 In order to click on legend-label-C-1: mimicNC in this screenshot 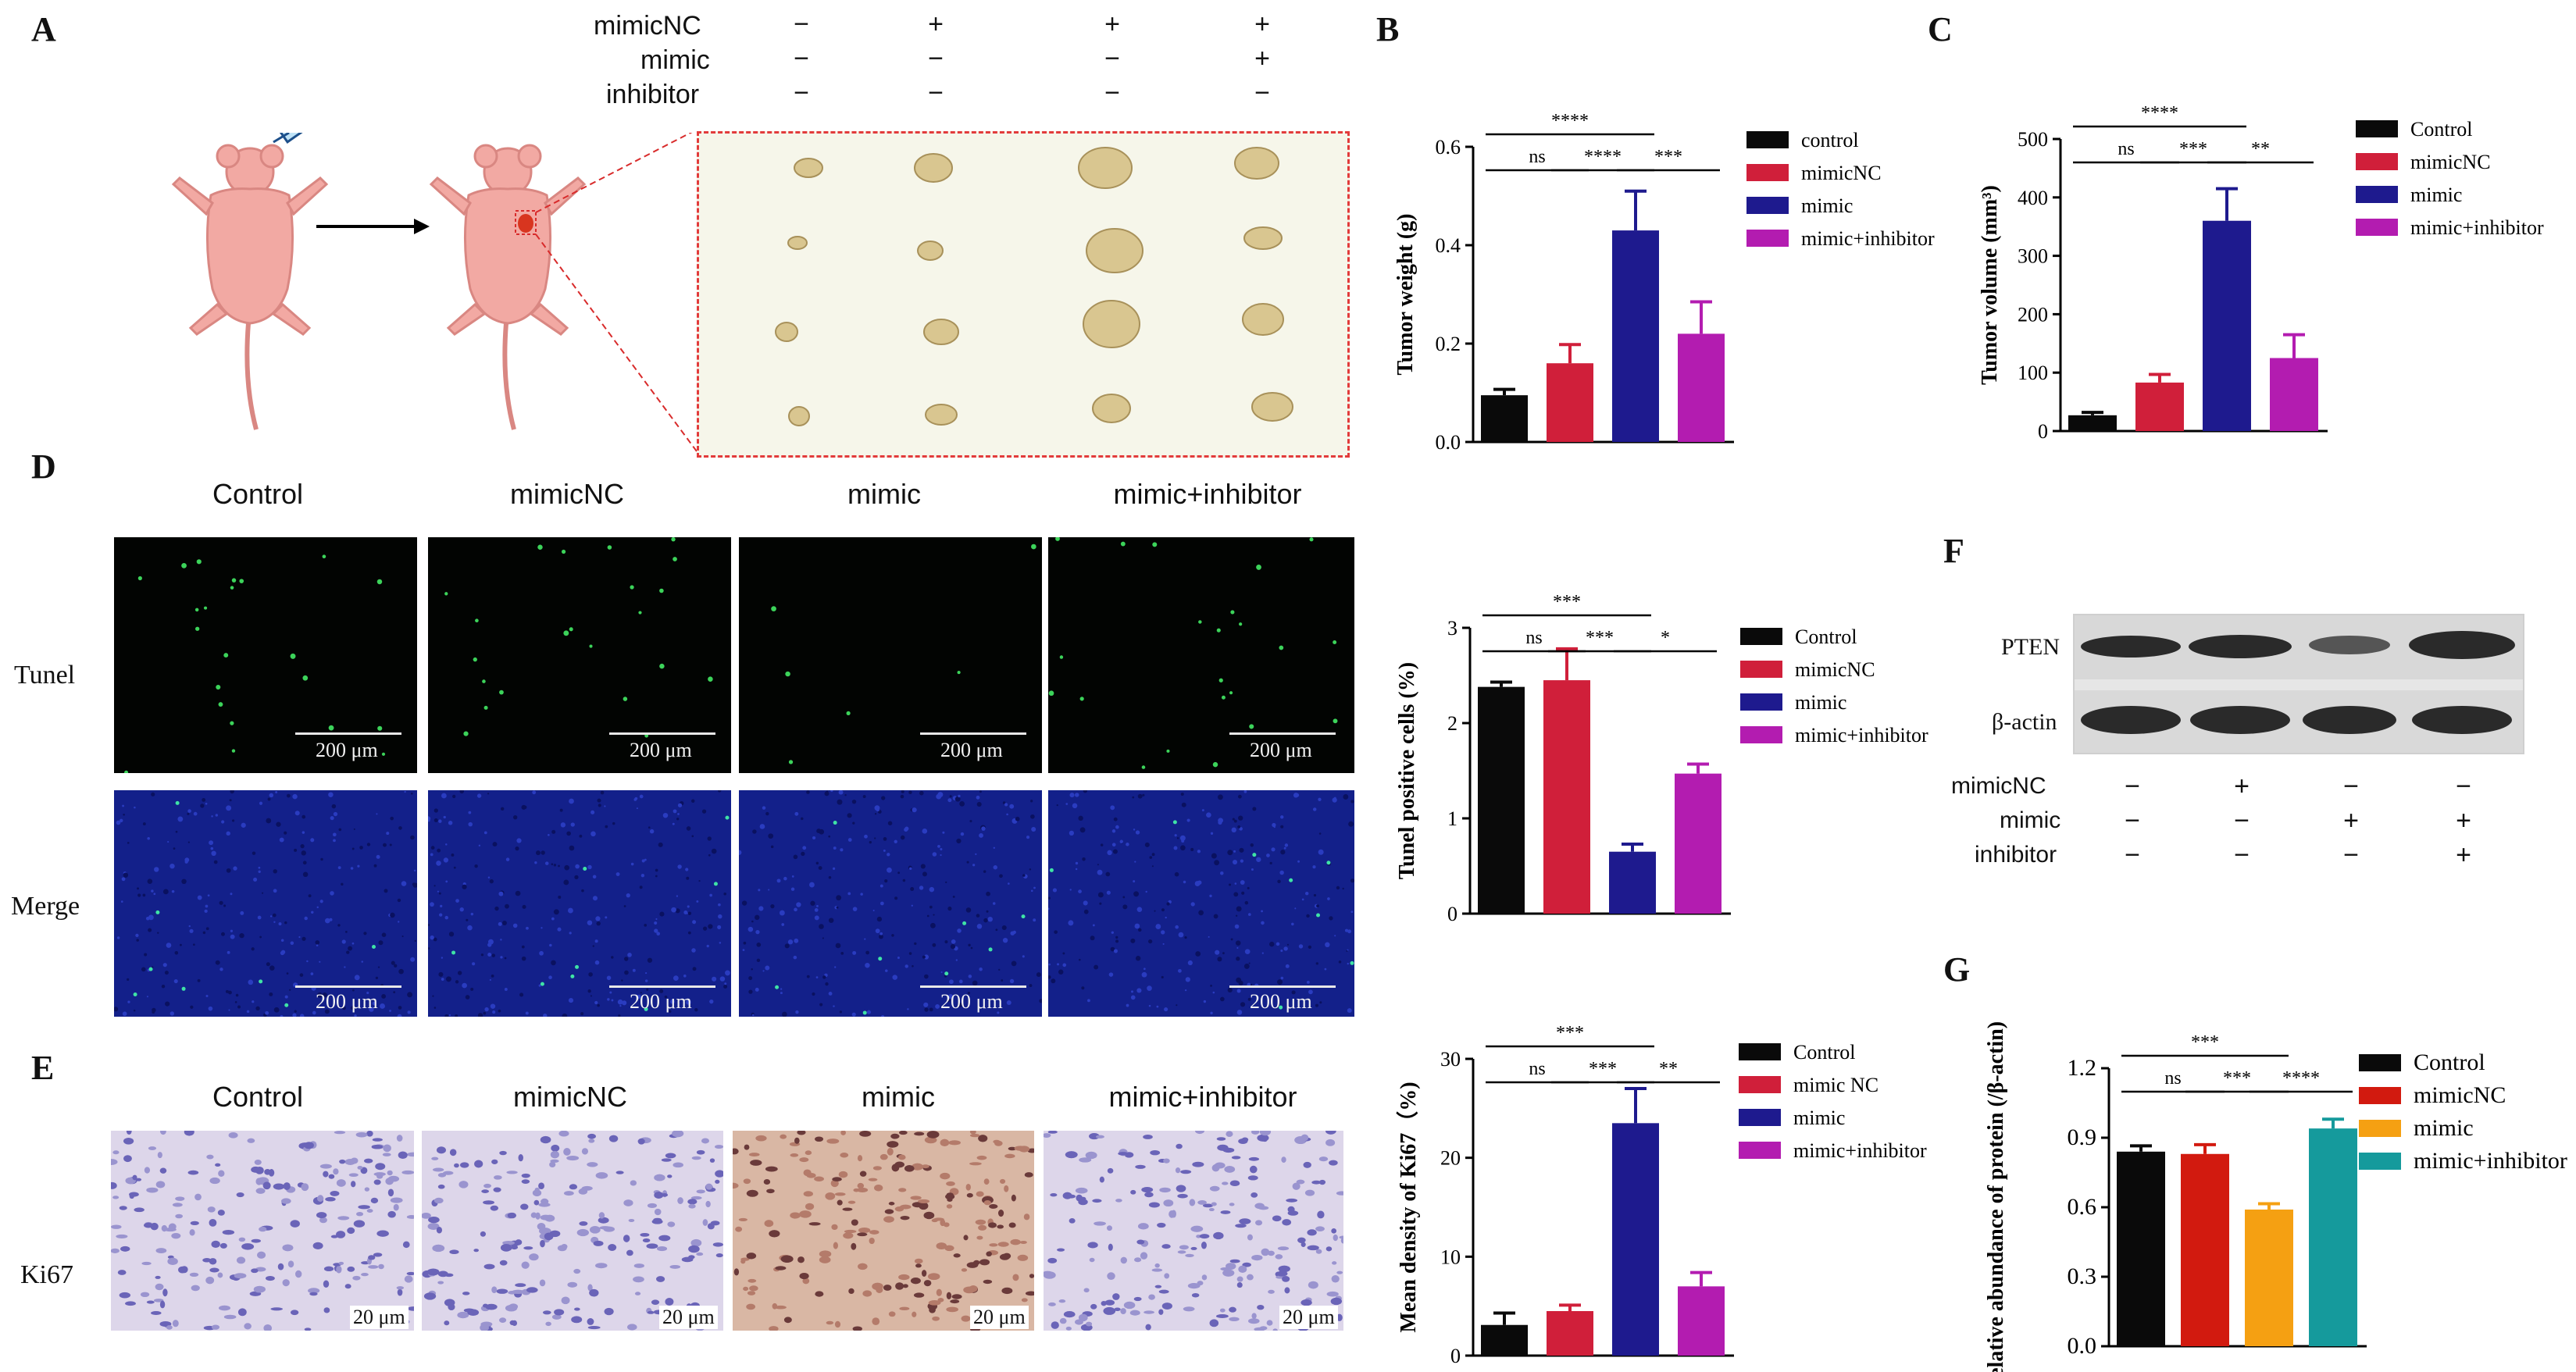, I will do `click(2450, 162)`.